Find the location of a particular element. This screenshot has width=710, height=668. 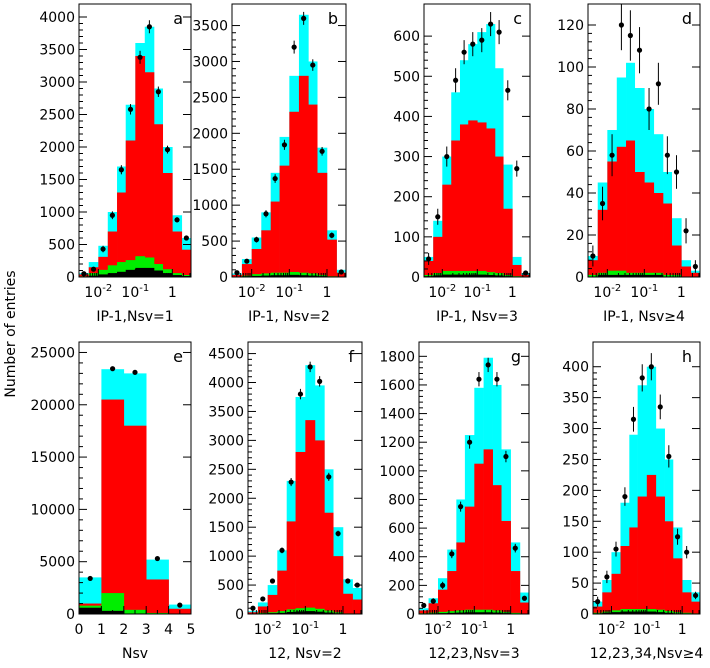

x-tick-label-g-1: 10⁻¹ is located at coordinates (474, 629).